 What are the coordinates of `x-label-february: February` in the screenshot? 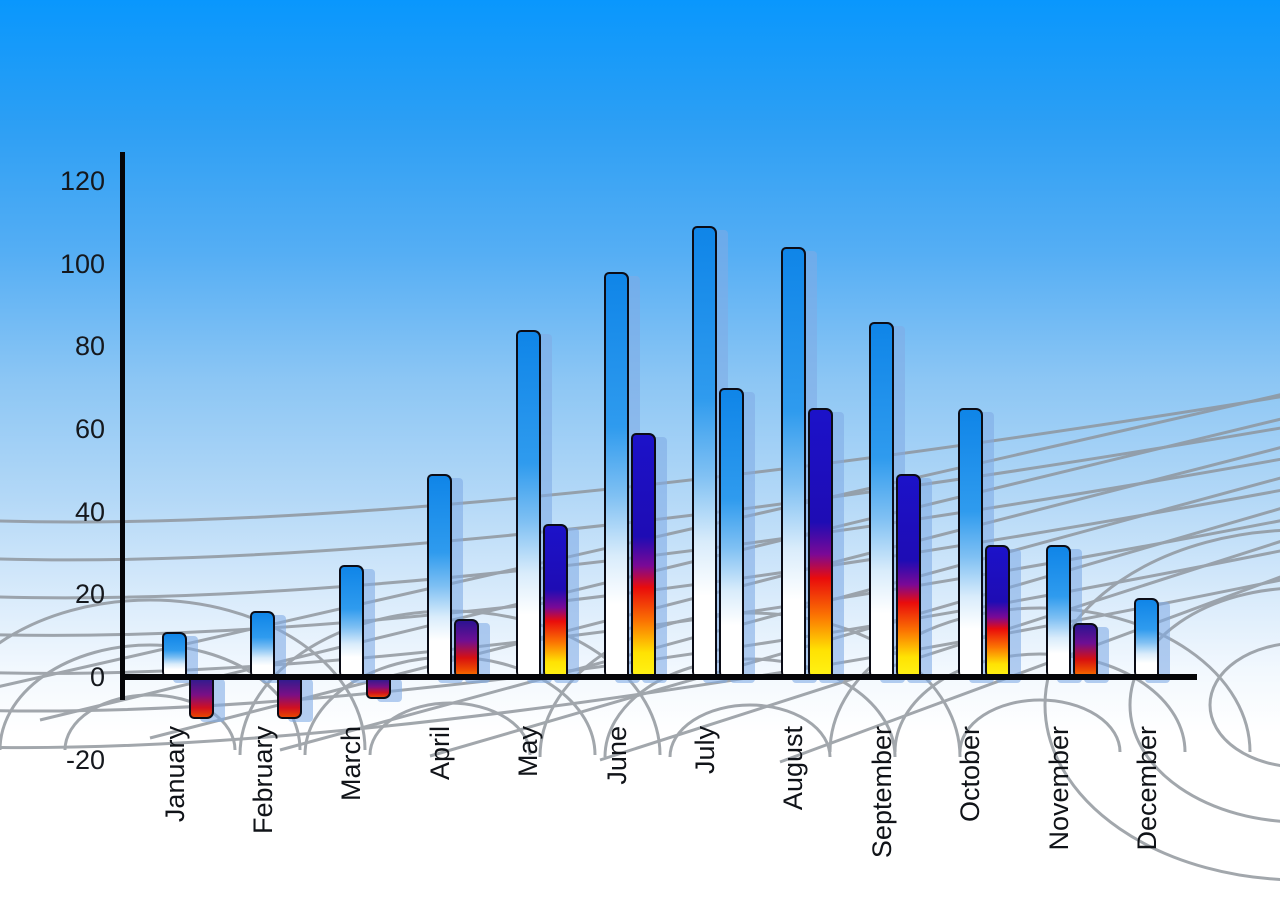 It's located at (263, 780).